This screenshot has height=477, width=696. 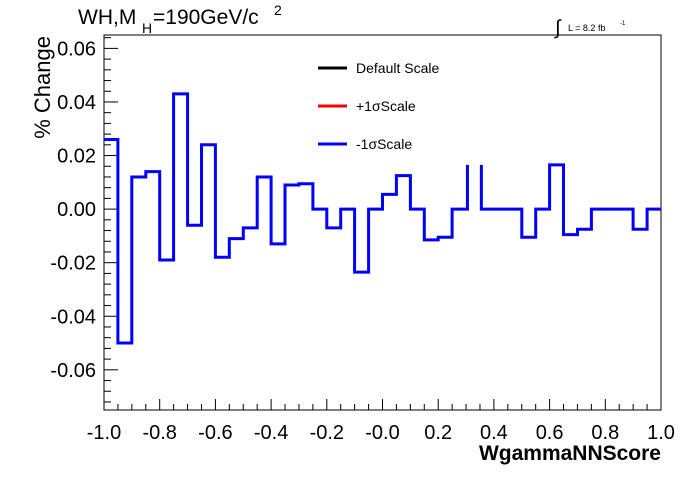 What do you see at coordinates (159, 433) in the screenshot?
I see `x-tick-label: -0.8` at bounding box center [159, 433].